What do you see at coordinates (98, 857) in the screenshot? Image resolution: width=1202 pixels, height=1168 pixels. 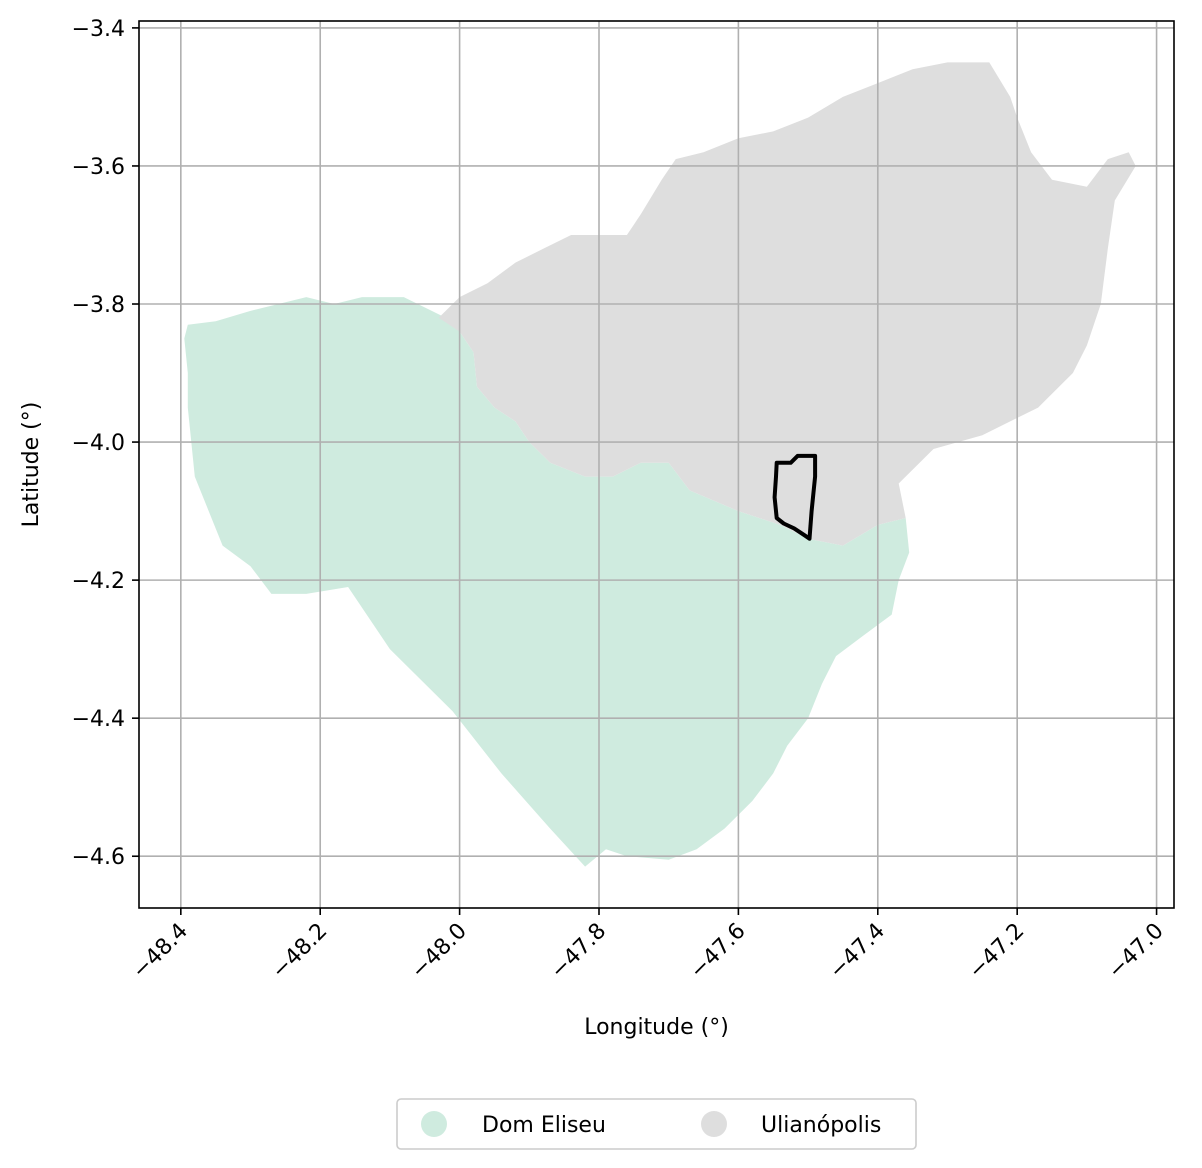 I see `y-tick-label: −4.6` at bounding box center [98, 857].